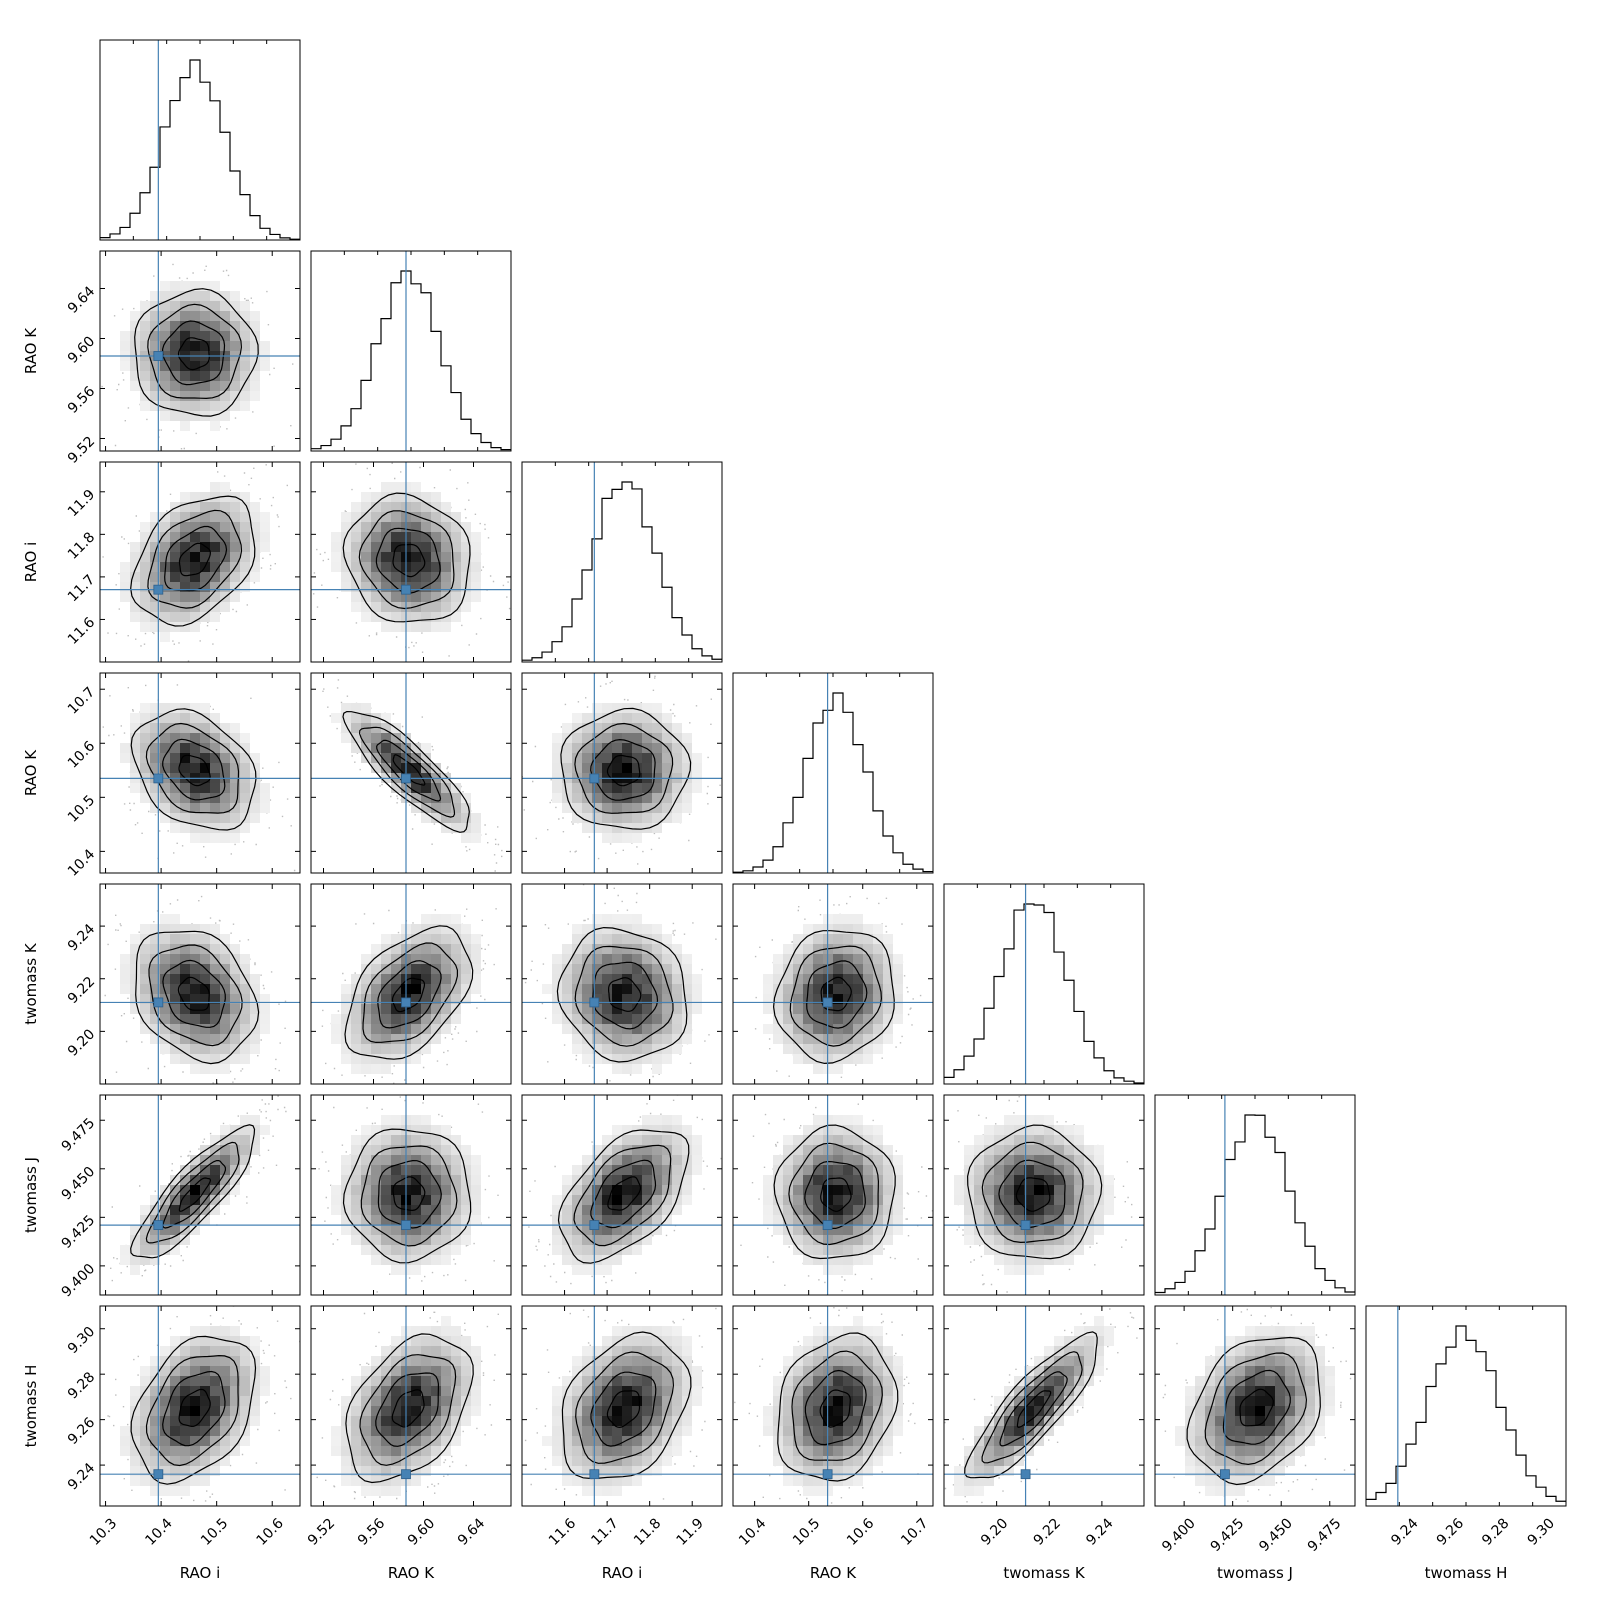 This screenshot has height=1600, width=1600. Describe the element at coordinates (31, 772) in the screenshot. I see `y-axis-label: RAO K` at that location.